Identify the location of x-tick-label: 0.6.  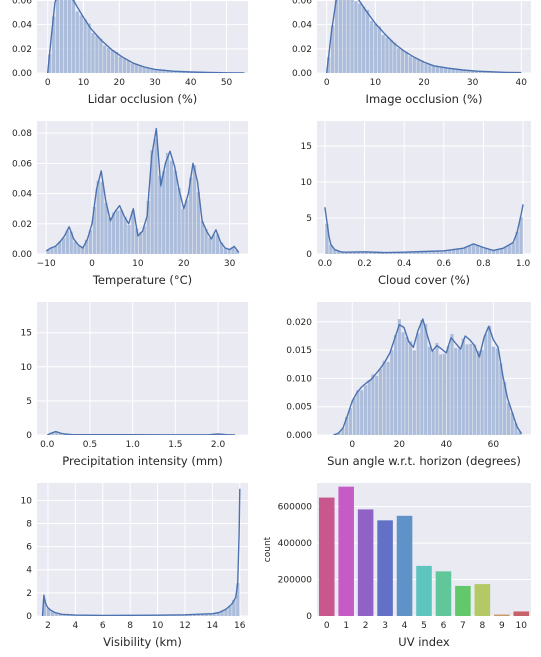
(444, 264).